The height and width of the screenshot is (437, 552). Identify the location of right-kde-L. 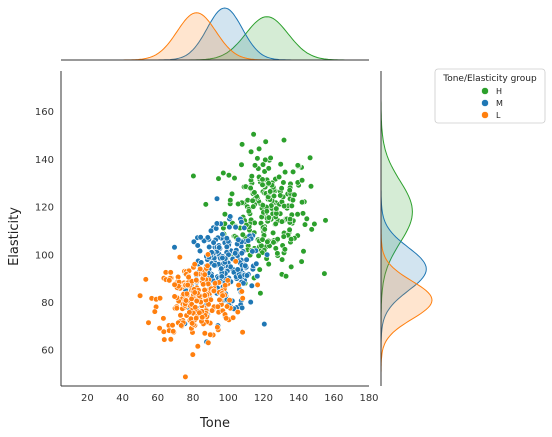
(406, 300).